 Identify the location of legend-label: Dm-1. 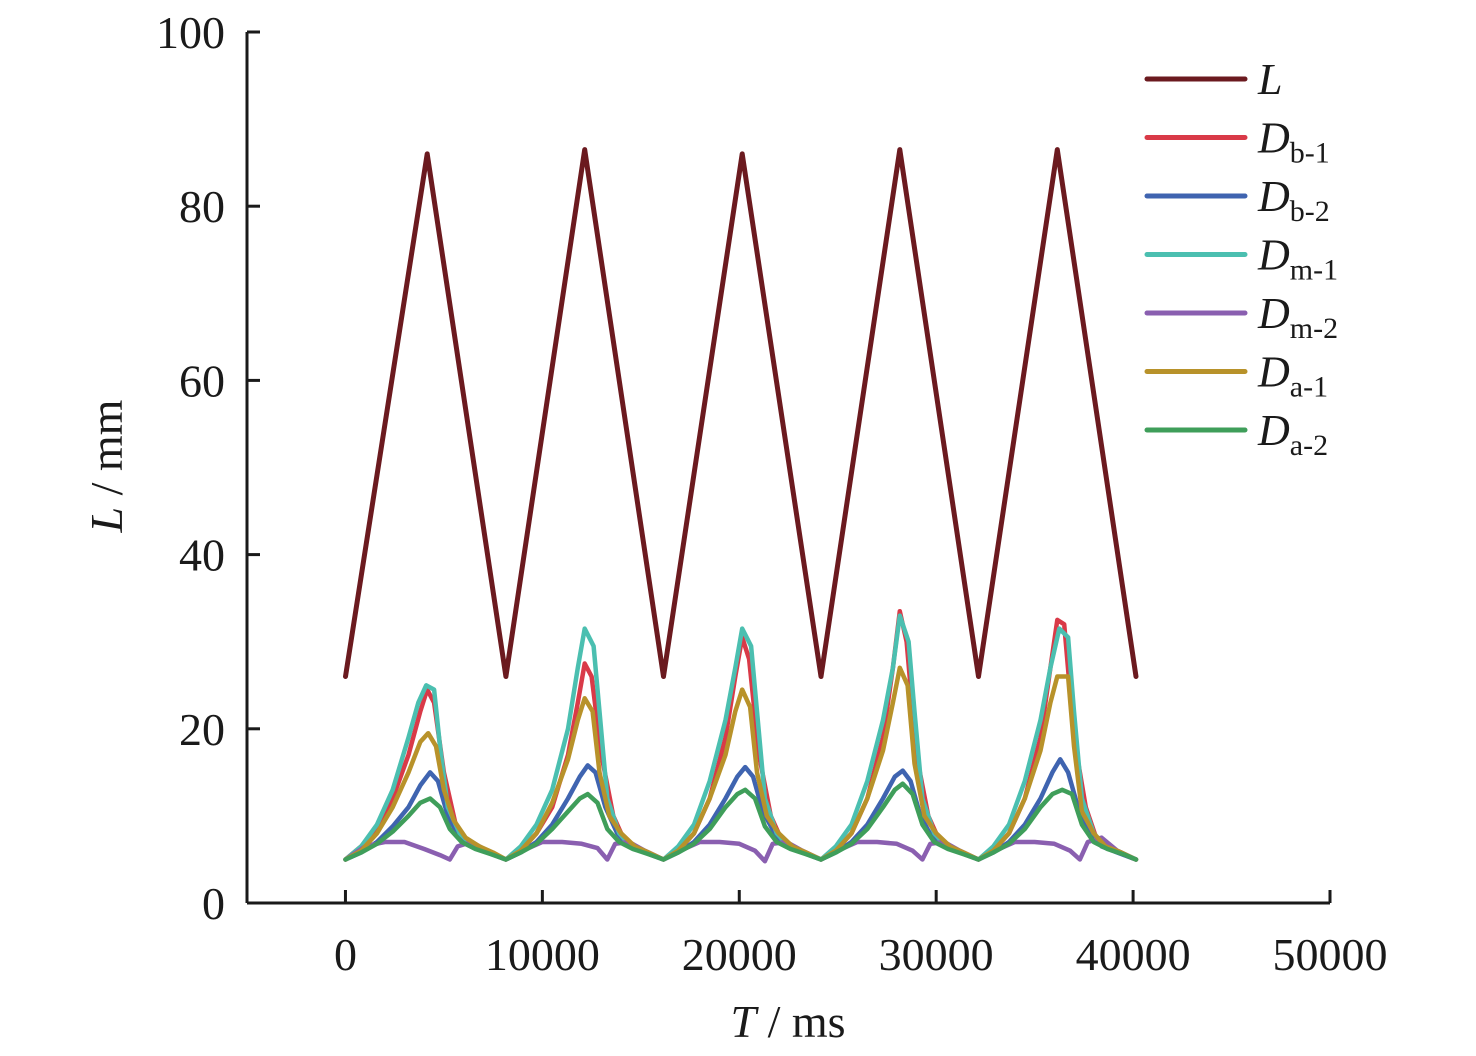
(1297, 259).